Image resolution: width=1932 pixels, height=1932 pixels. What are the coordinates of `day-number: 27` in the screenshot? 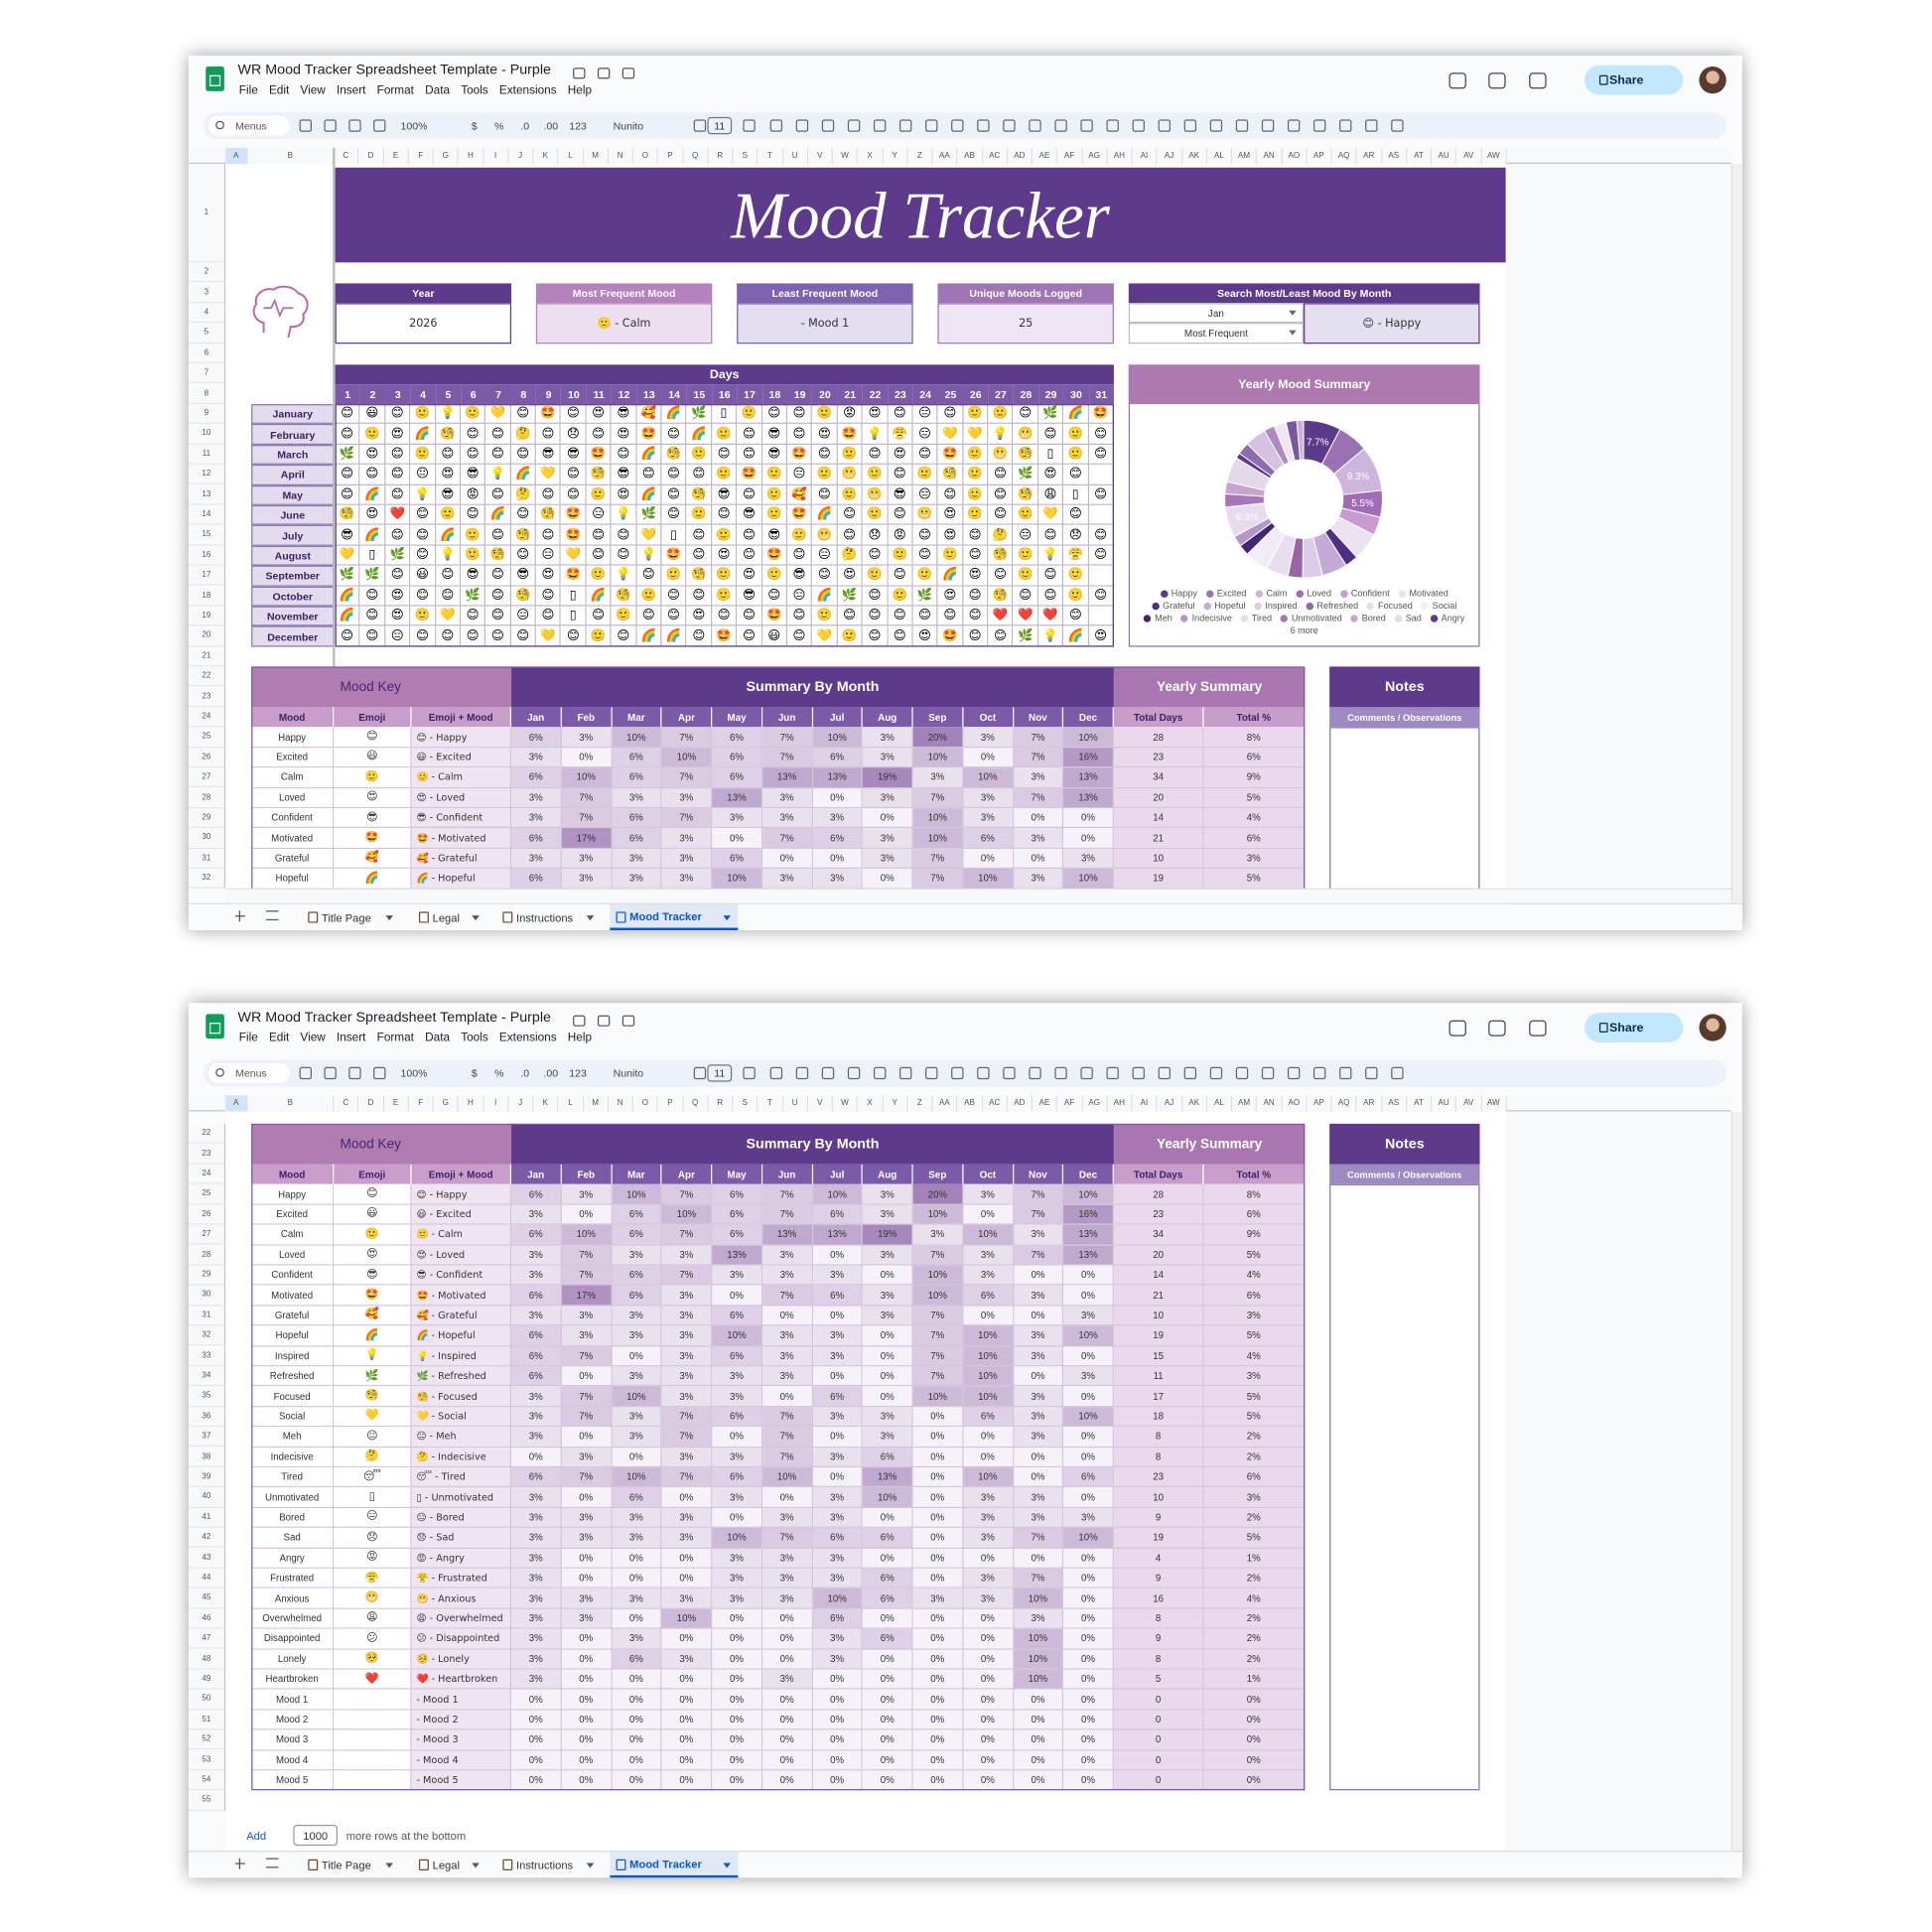 It's located at (1001, 395).